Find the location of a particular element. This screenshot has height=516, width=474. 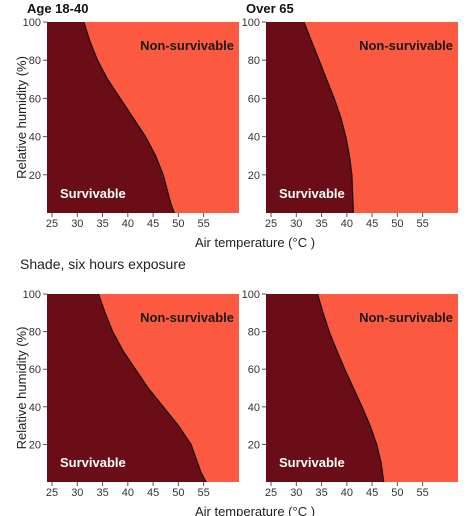

panel-2-y-tick-label: 20 is located at coordinates (254, 176).